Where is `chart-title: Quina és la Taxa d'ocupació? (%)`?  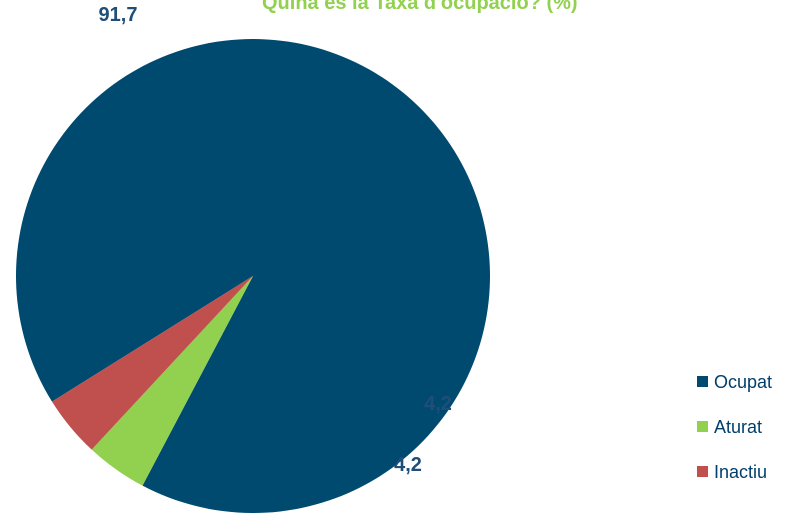 chart-title: Quina és la Taxa d'ocupació? (%) is located at coordinates (420, 7).